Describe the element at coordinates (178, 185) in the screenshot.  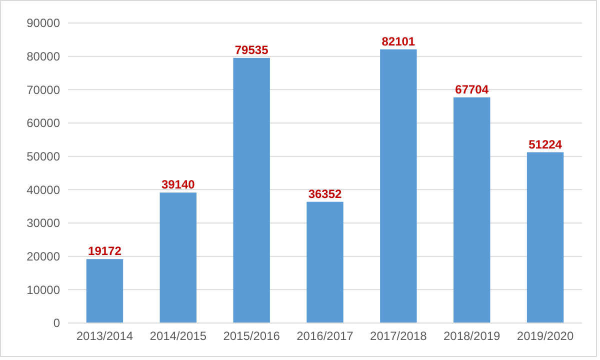
I see `data-label: 39140` at that location.